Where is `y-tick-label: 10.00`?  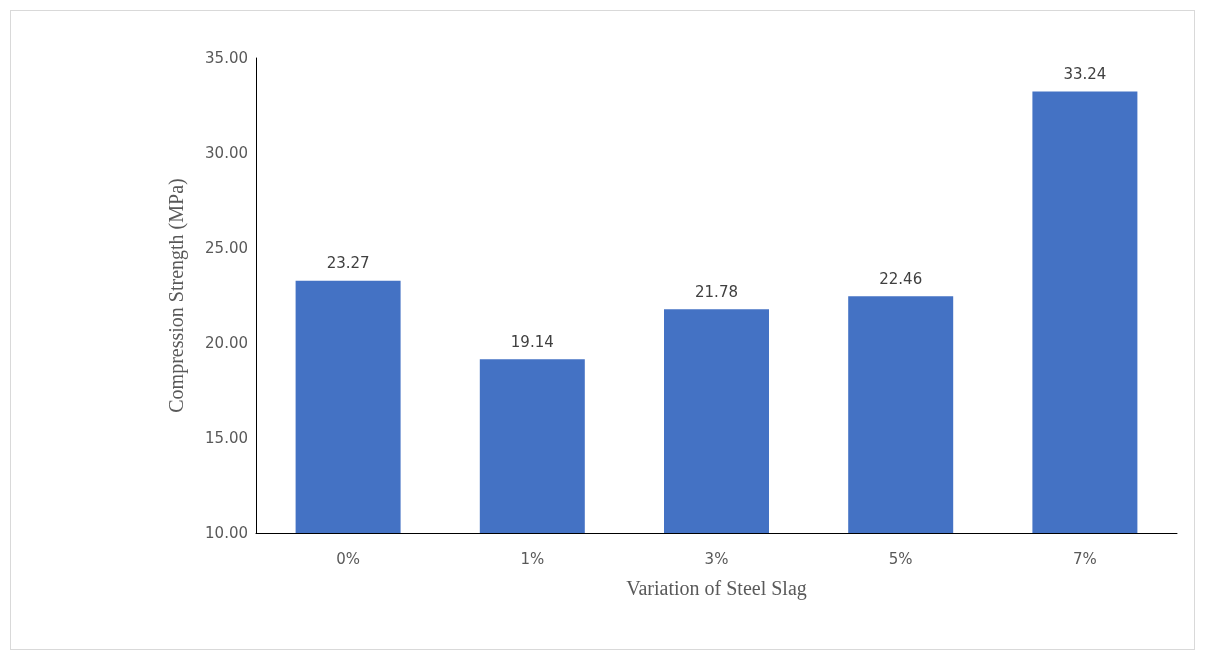 y-tick-label: 10.00 is located at coordinates (226, 533).